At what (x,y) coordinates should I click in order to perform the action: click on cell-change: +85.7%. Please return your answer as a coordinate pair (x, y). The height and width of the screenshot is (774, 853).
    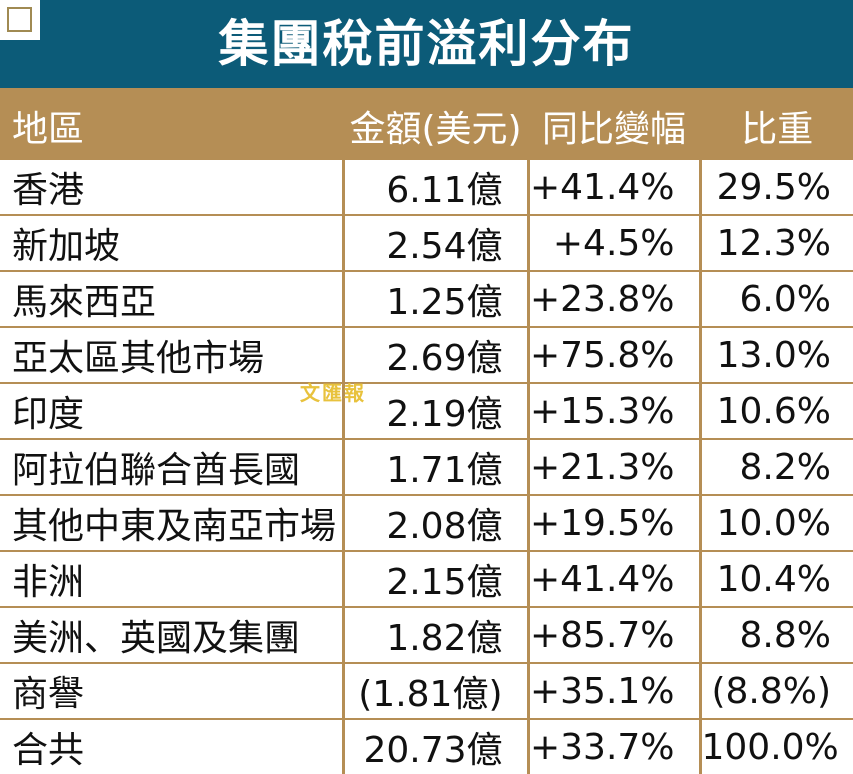
    Looking at the image, I should click on (613, 634).